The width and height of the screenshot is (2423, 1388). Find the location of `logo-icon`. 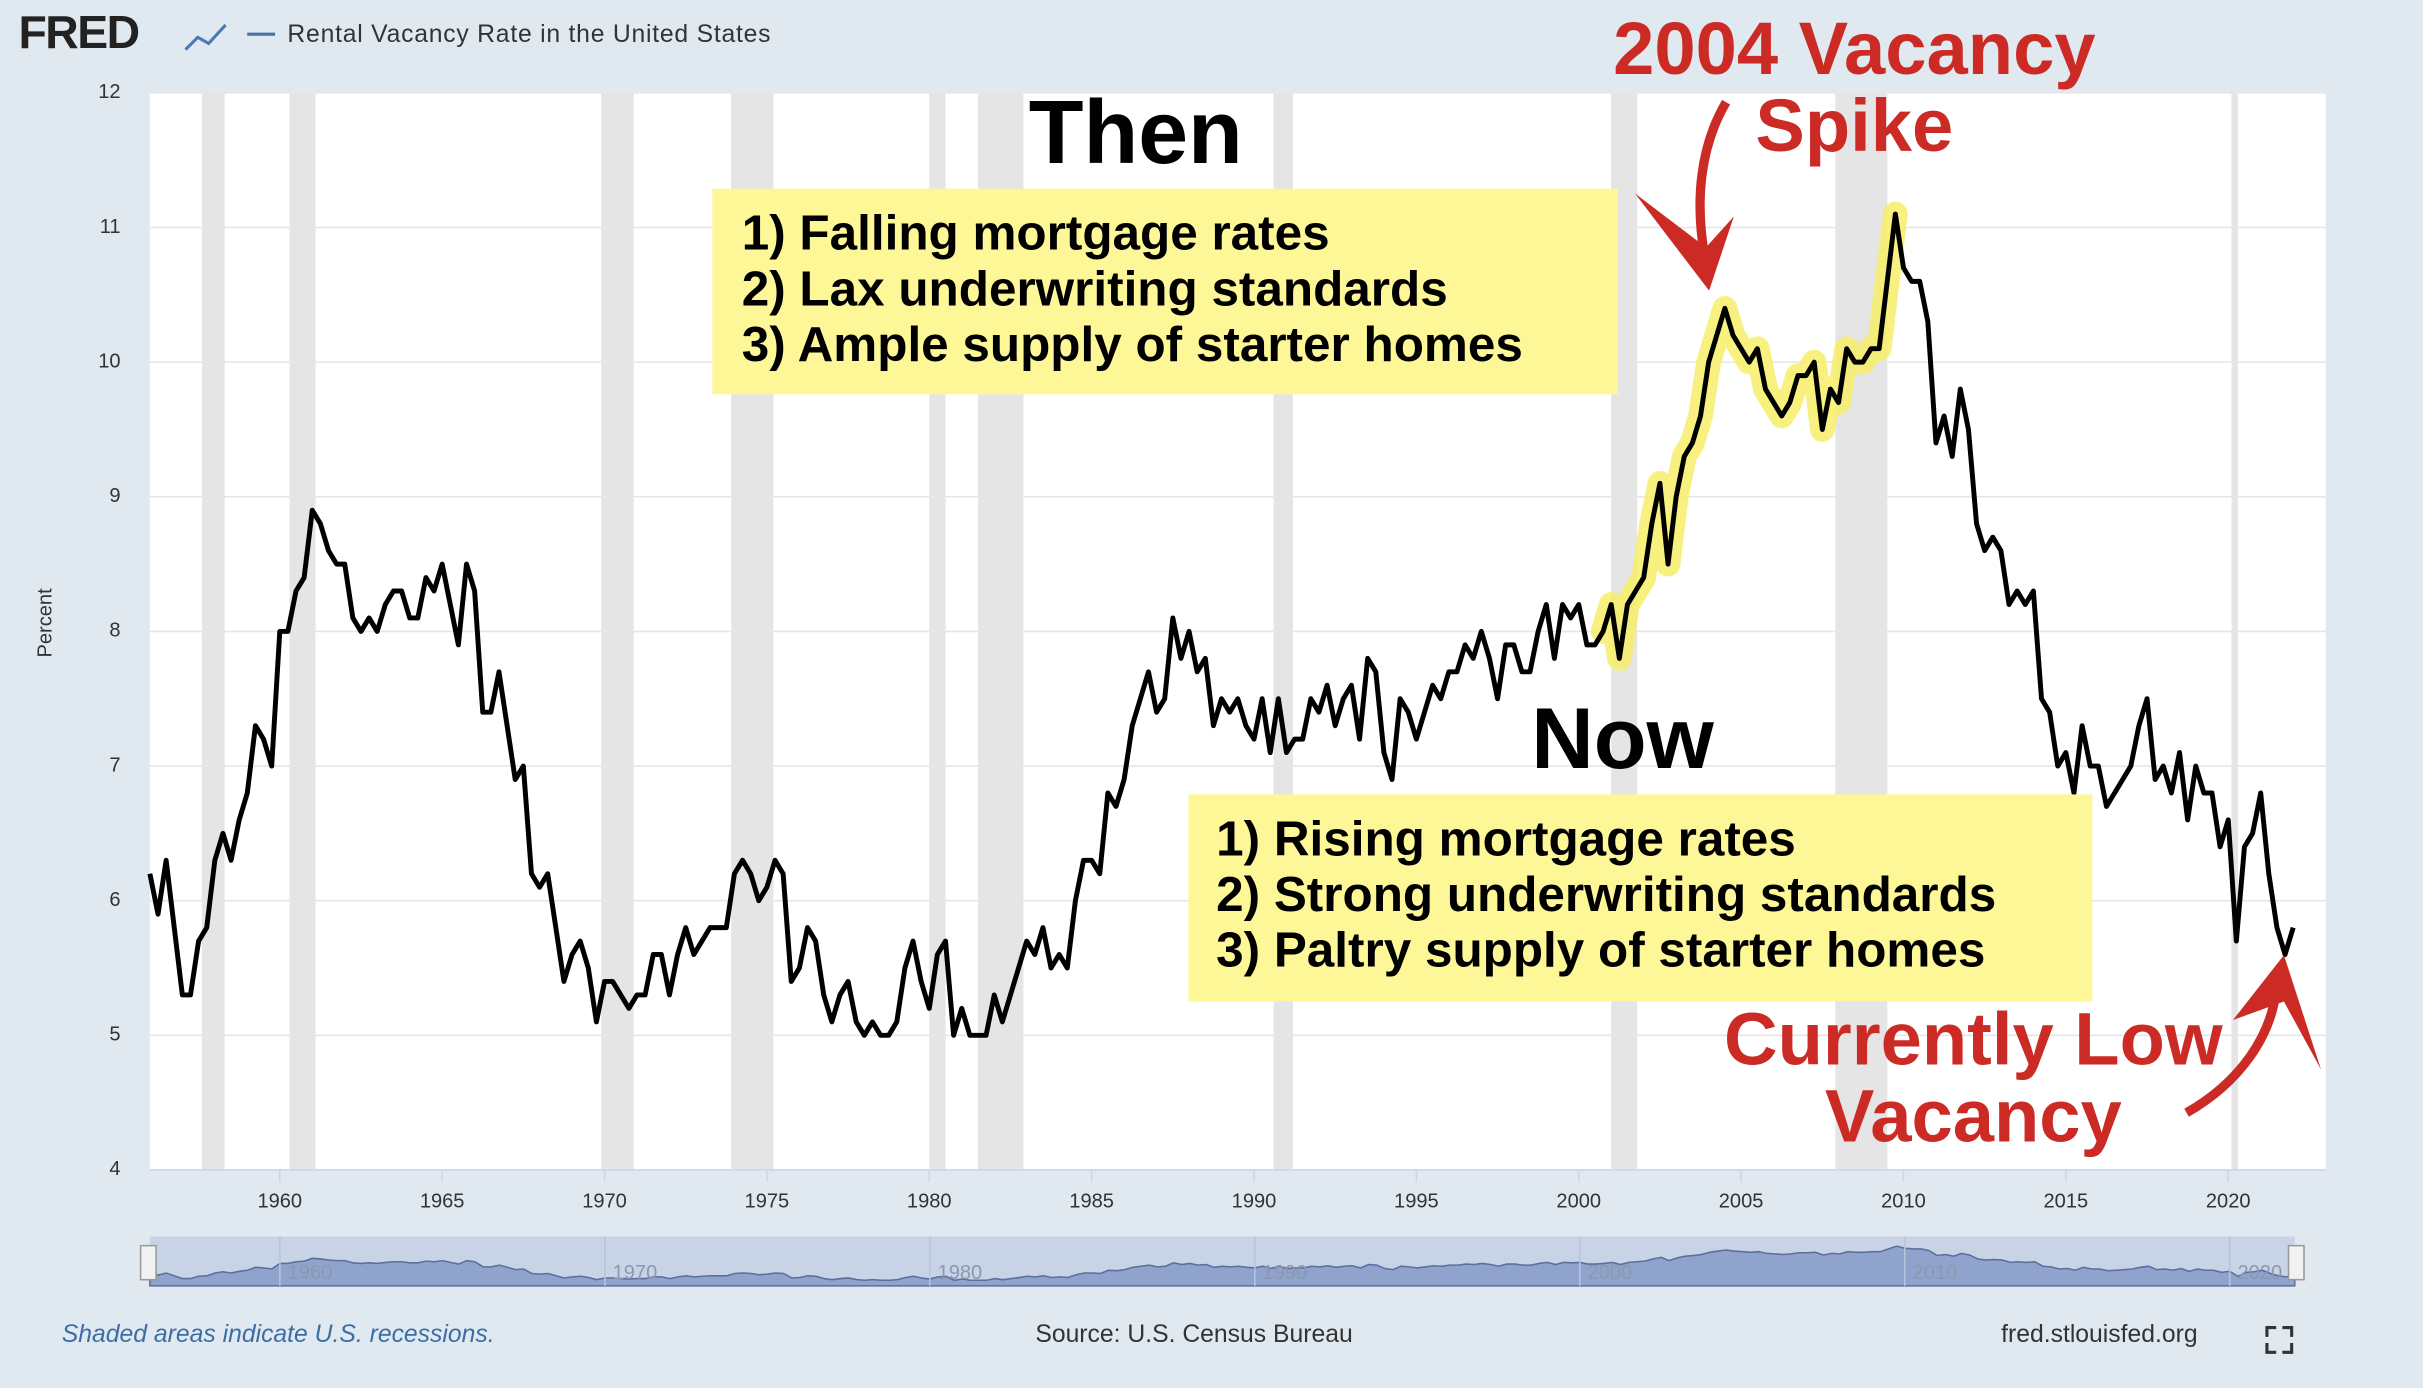

logo-icon is located at coordinates (205, 37).